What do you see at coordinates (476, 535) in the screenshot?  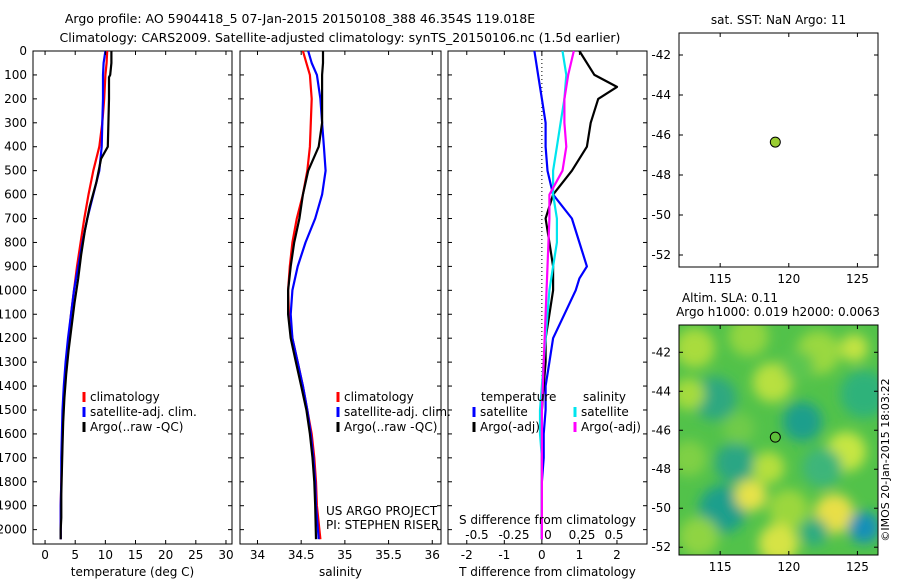 I see `salinity-difference-tick-label: -0.5` at bounding box center [476, 535].